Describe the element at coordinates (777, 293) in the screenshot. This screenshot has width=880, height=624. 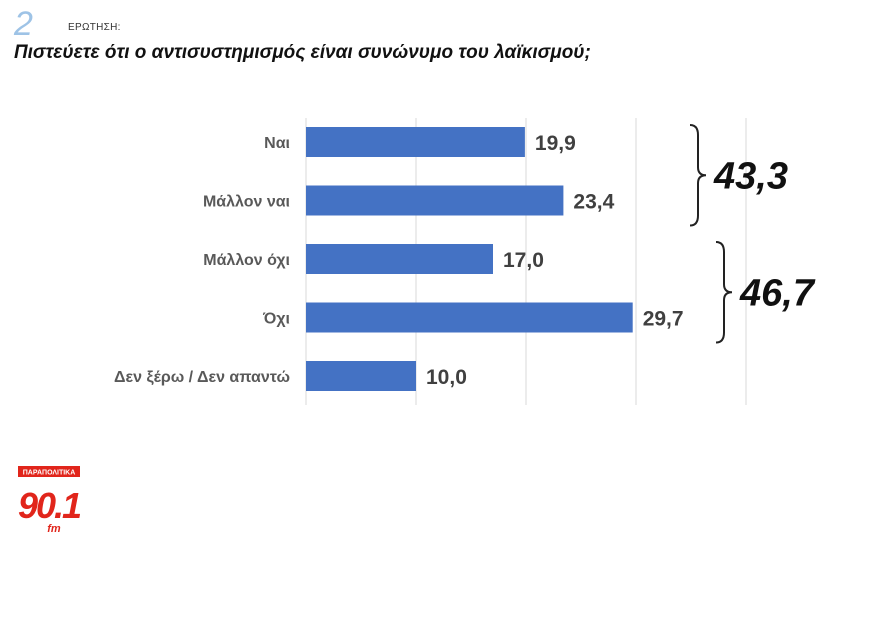
I see `group-total-label: 46,7` at that location.